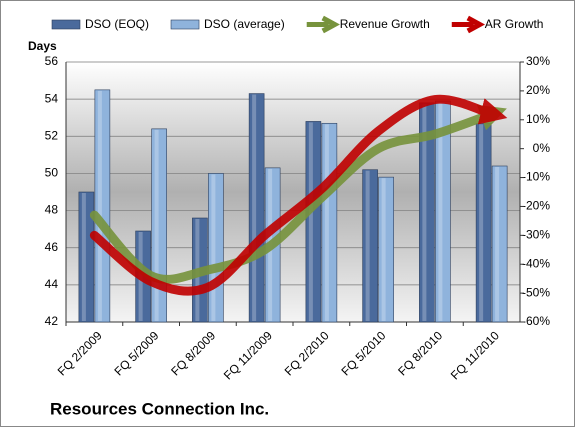 The image size is (575, 427). What do you see at coordinates (536, 206) in the screenshot?
I see `y2-tick-label: -20%` at bounding box center [536, 206].